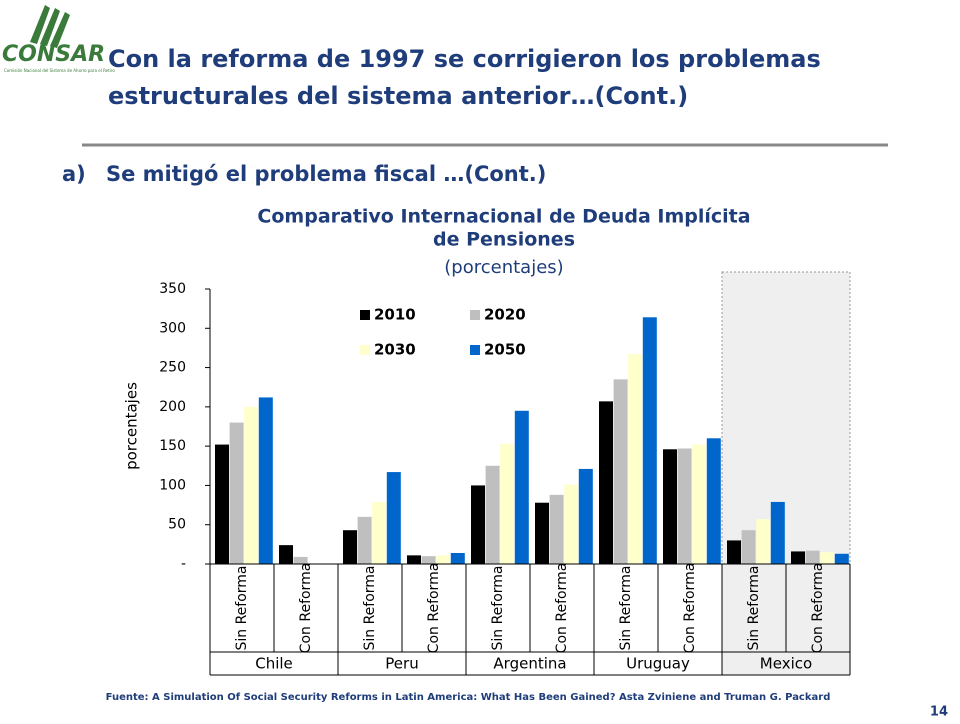 This screenshot has width=960, height=724. I want to click on group-label: Chile, so click(274, 664).